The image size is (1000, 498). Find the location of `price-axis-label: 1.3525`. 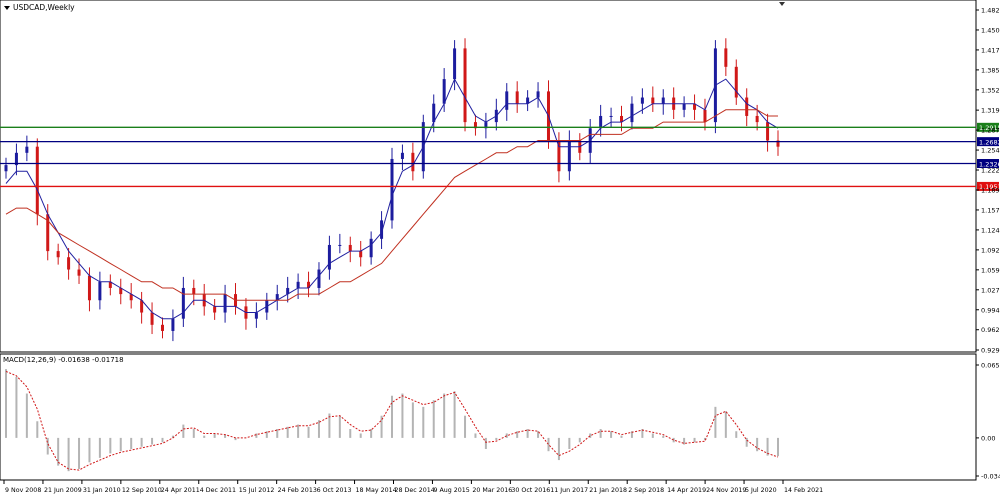

price-axis-label: 1.3525 is located at coordinates (990, 90).